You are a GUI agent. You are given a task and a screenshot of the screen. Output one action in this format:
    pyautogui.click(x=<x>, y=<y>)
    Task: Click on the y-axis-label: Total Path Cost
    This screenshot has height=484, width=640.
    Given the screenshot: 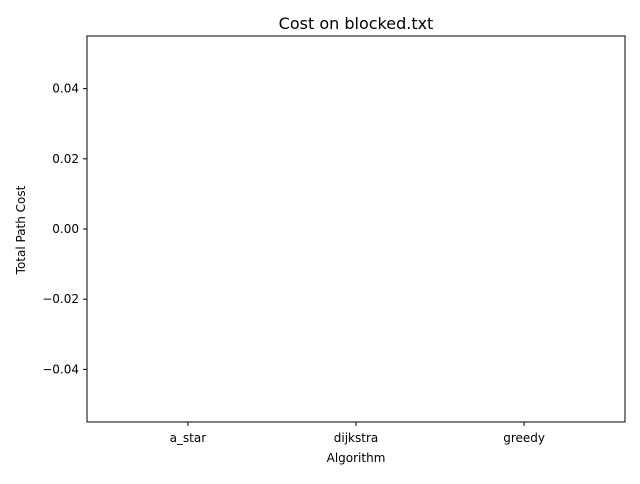 What is the action you would take?
    pyautogui.click(x=21, y=230)
    